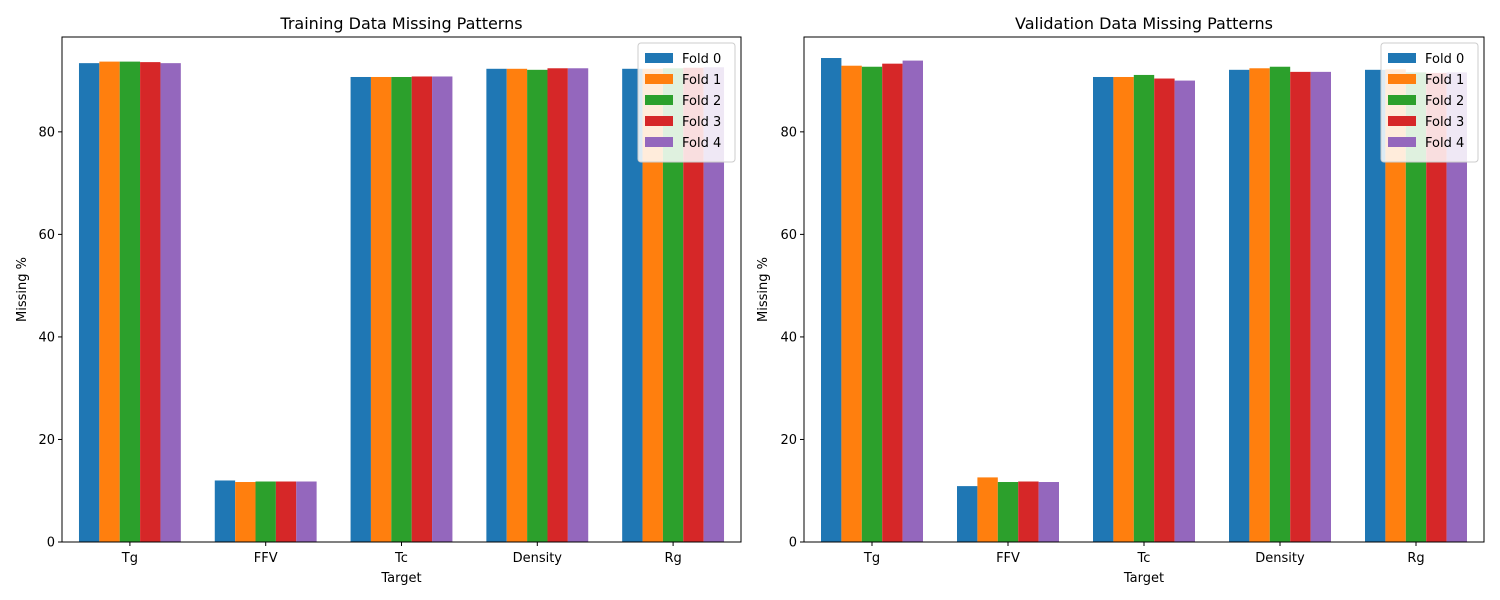 The width and height of the screenshot is (1500, 600). What do you see at coordinates (1144, 23) in the screenshot?
I see `chart-title: Validation Data Missing Patterns` at bounding box center [1144, 23].